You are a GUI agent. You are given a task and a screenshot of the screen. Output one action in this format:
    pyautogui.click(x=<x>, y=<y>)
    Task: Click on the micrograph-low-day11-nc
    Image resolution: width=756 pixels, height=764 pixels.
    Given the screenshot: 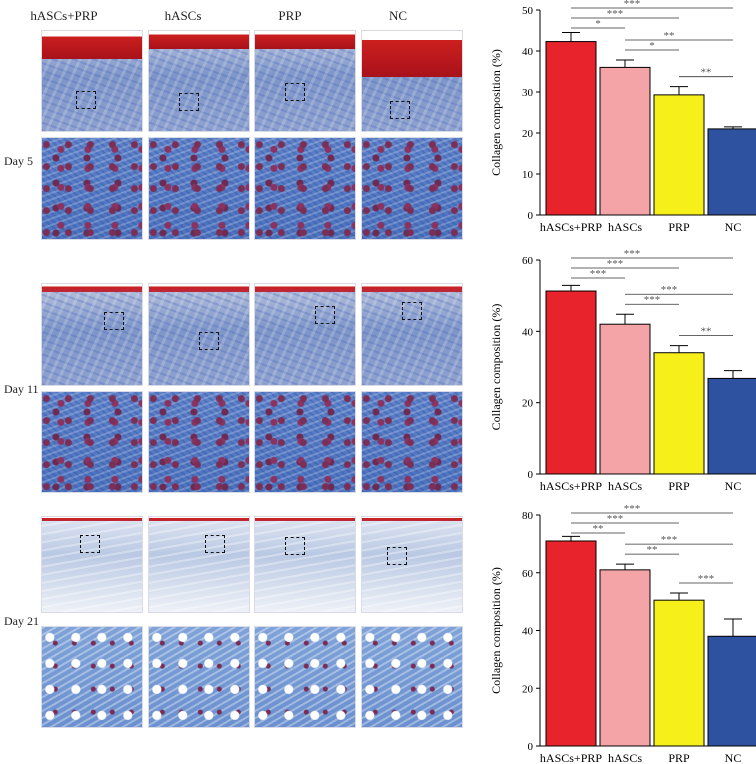 What is the action you would take?
    pyautogui.click(x=412, y=334)
    